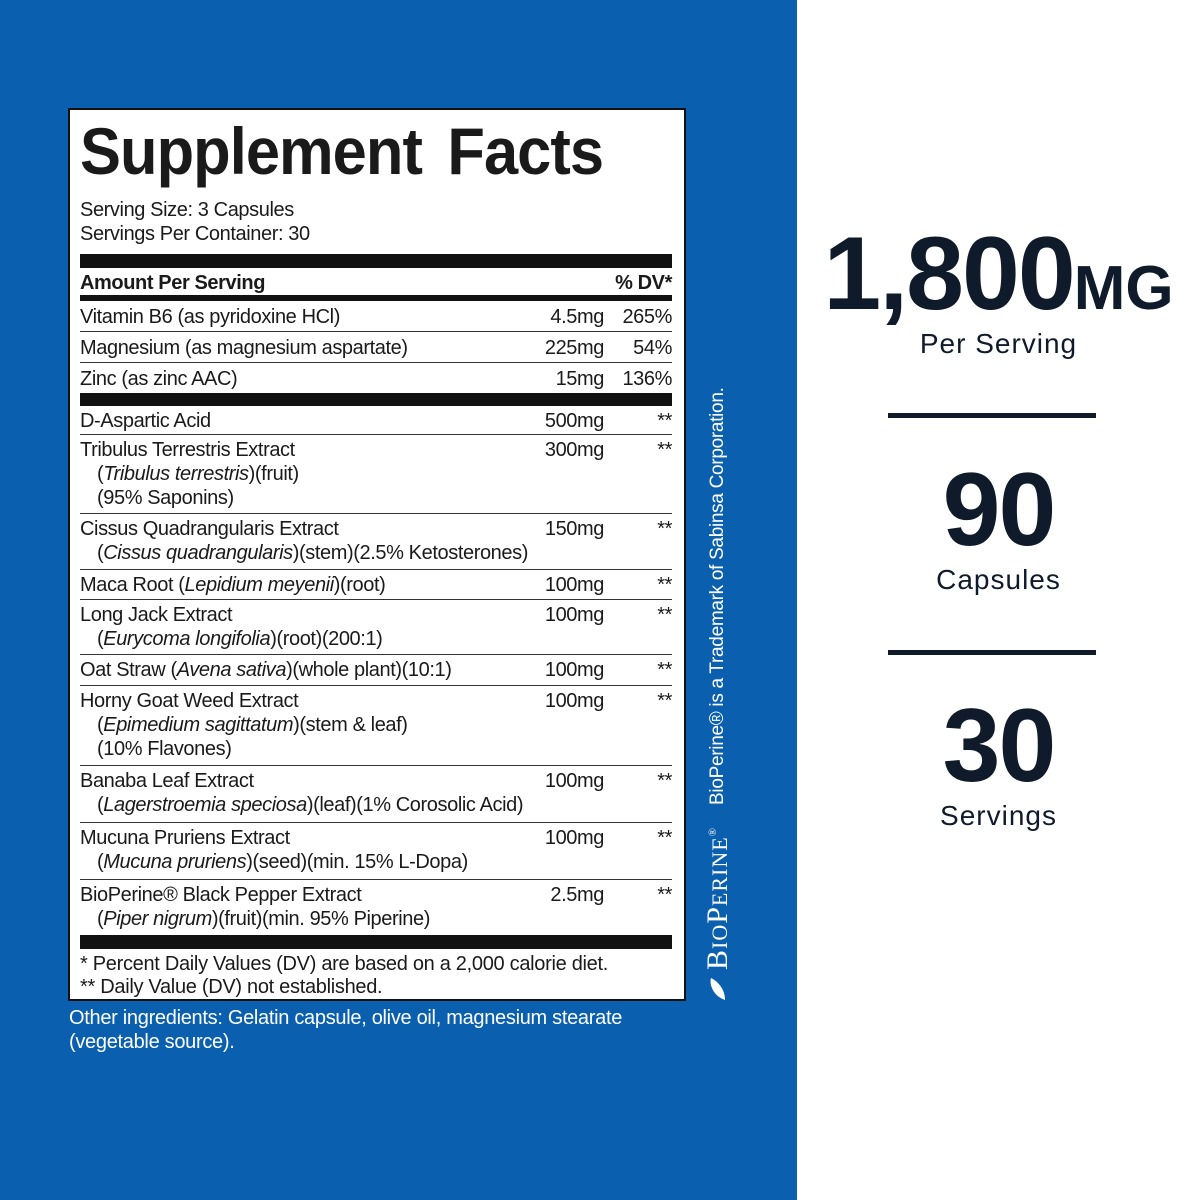 The height and width of the screenshot is (1200, 1200). I want to click on label-title: Supplement Facts, so click(342, 151).